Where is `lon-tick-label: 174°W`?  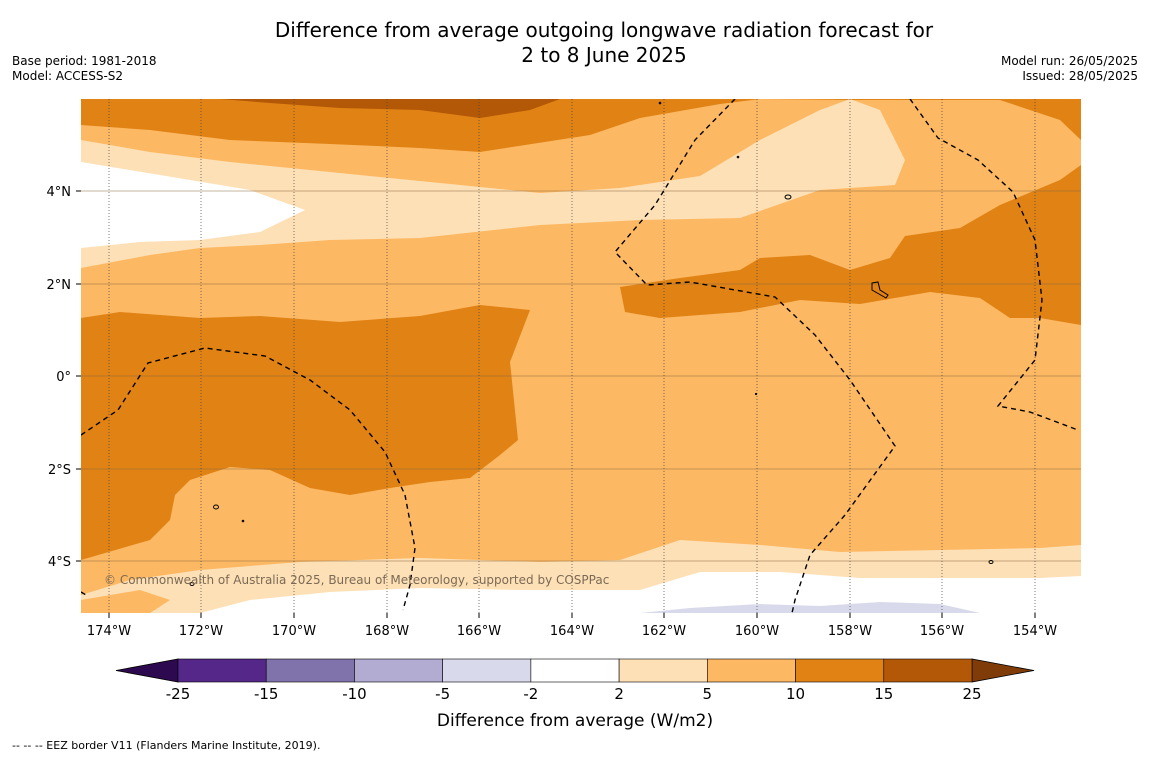 lon-tick-label: 174°W is located at coordinates (109, 631).